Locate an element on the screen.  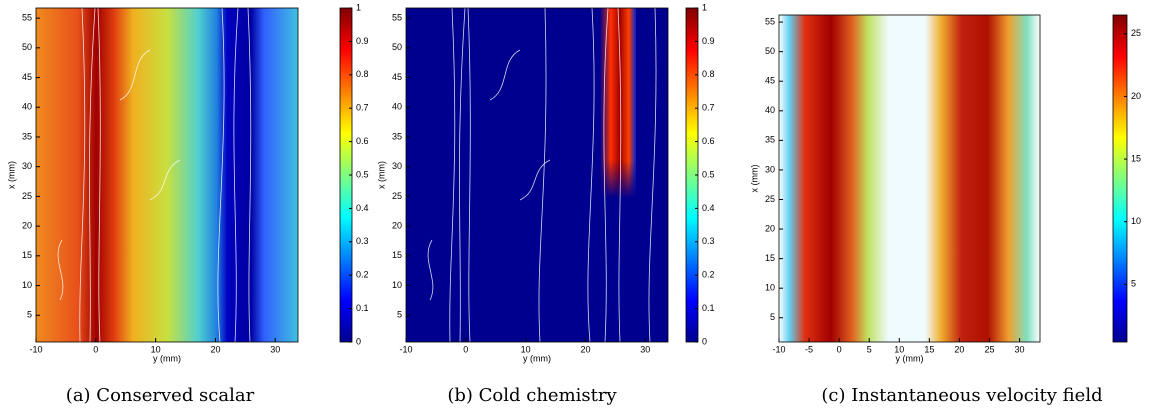
colorbar-tick-label: 10 is located at coordinates (1136, 221).